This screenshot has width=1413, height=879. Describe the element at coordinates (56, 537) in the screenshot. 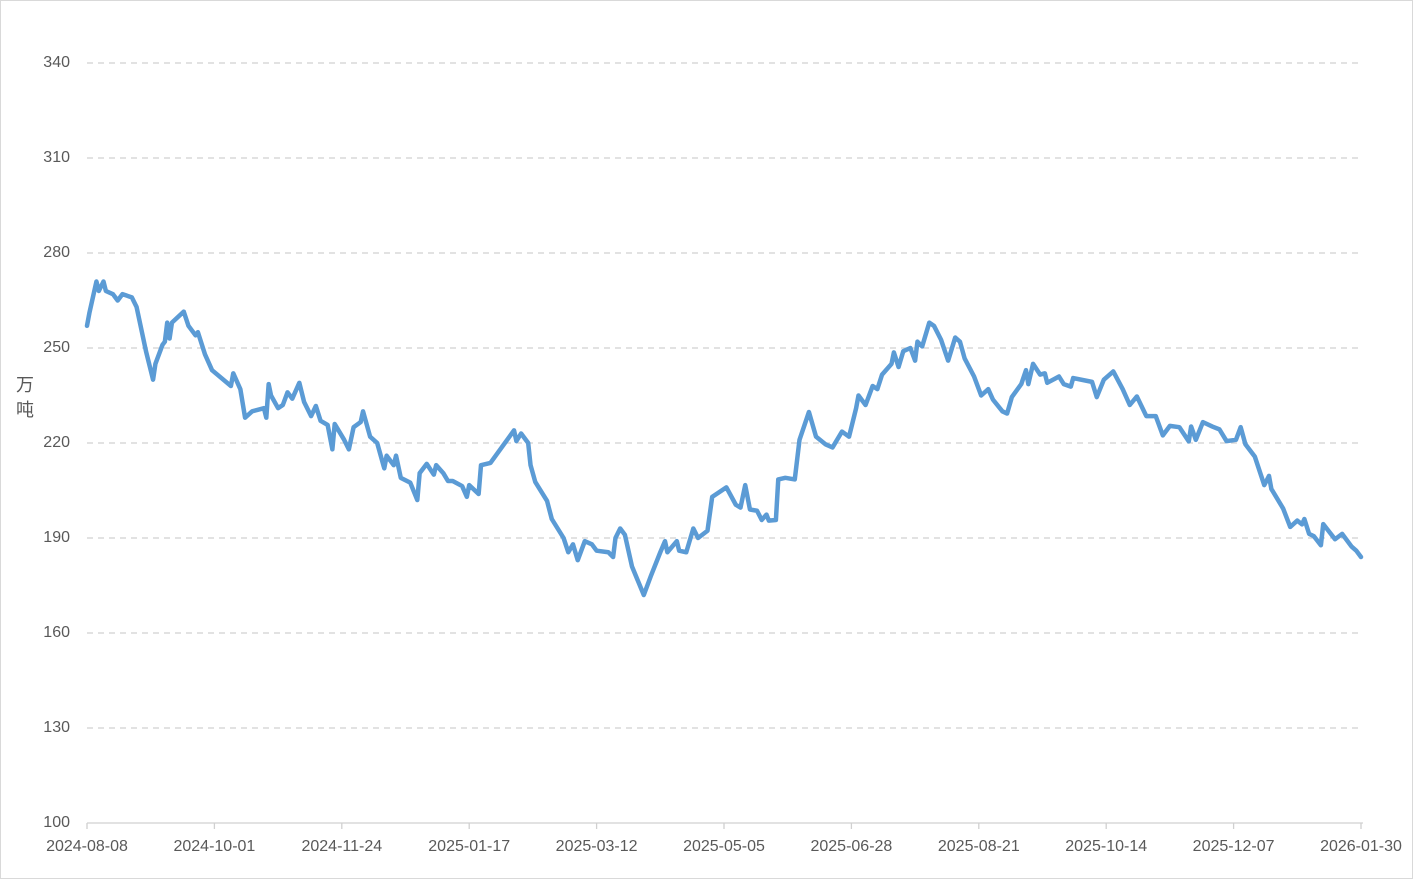

I see `y-tick-label: 190` at that location.